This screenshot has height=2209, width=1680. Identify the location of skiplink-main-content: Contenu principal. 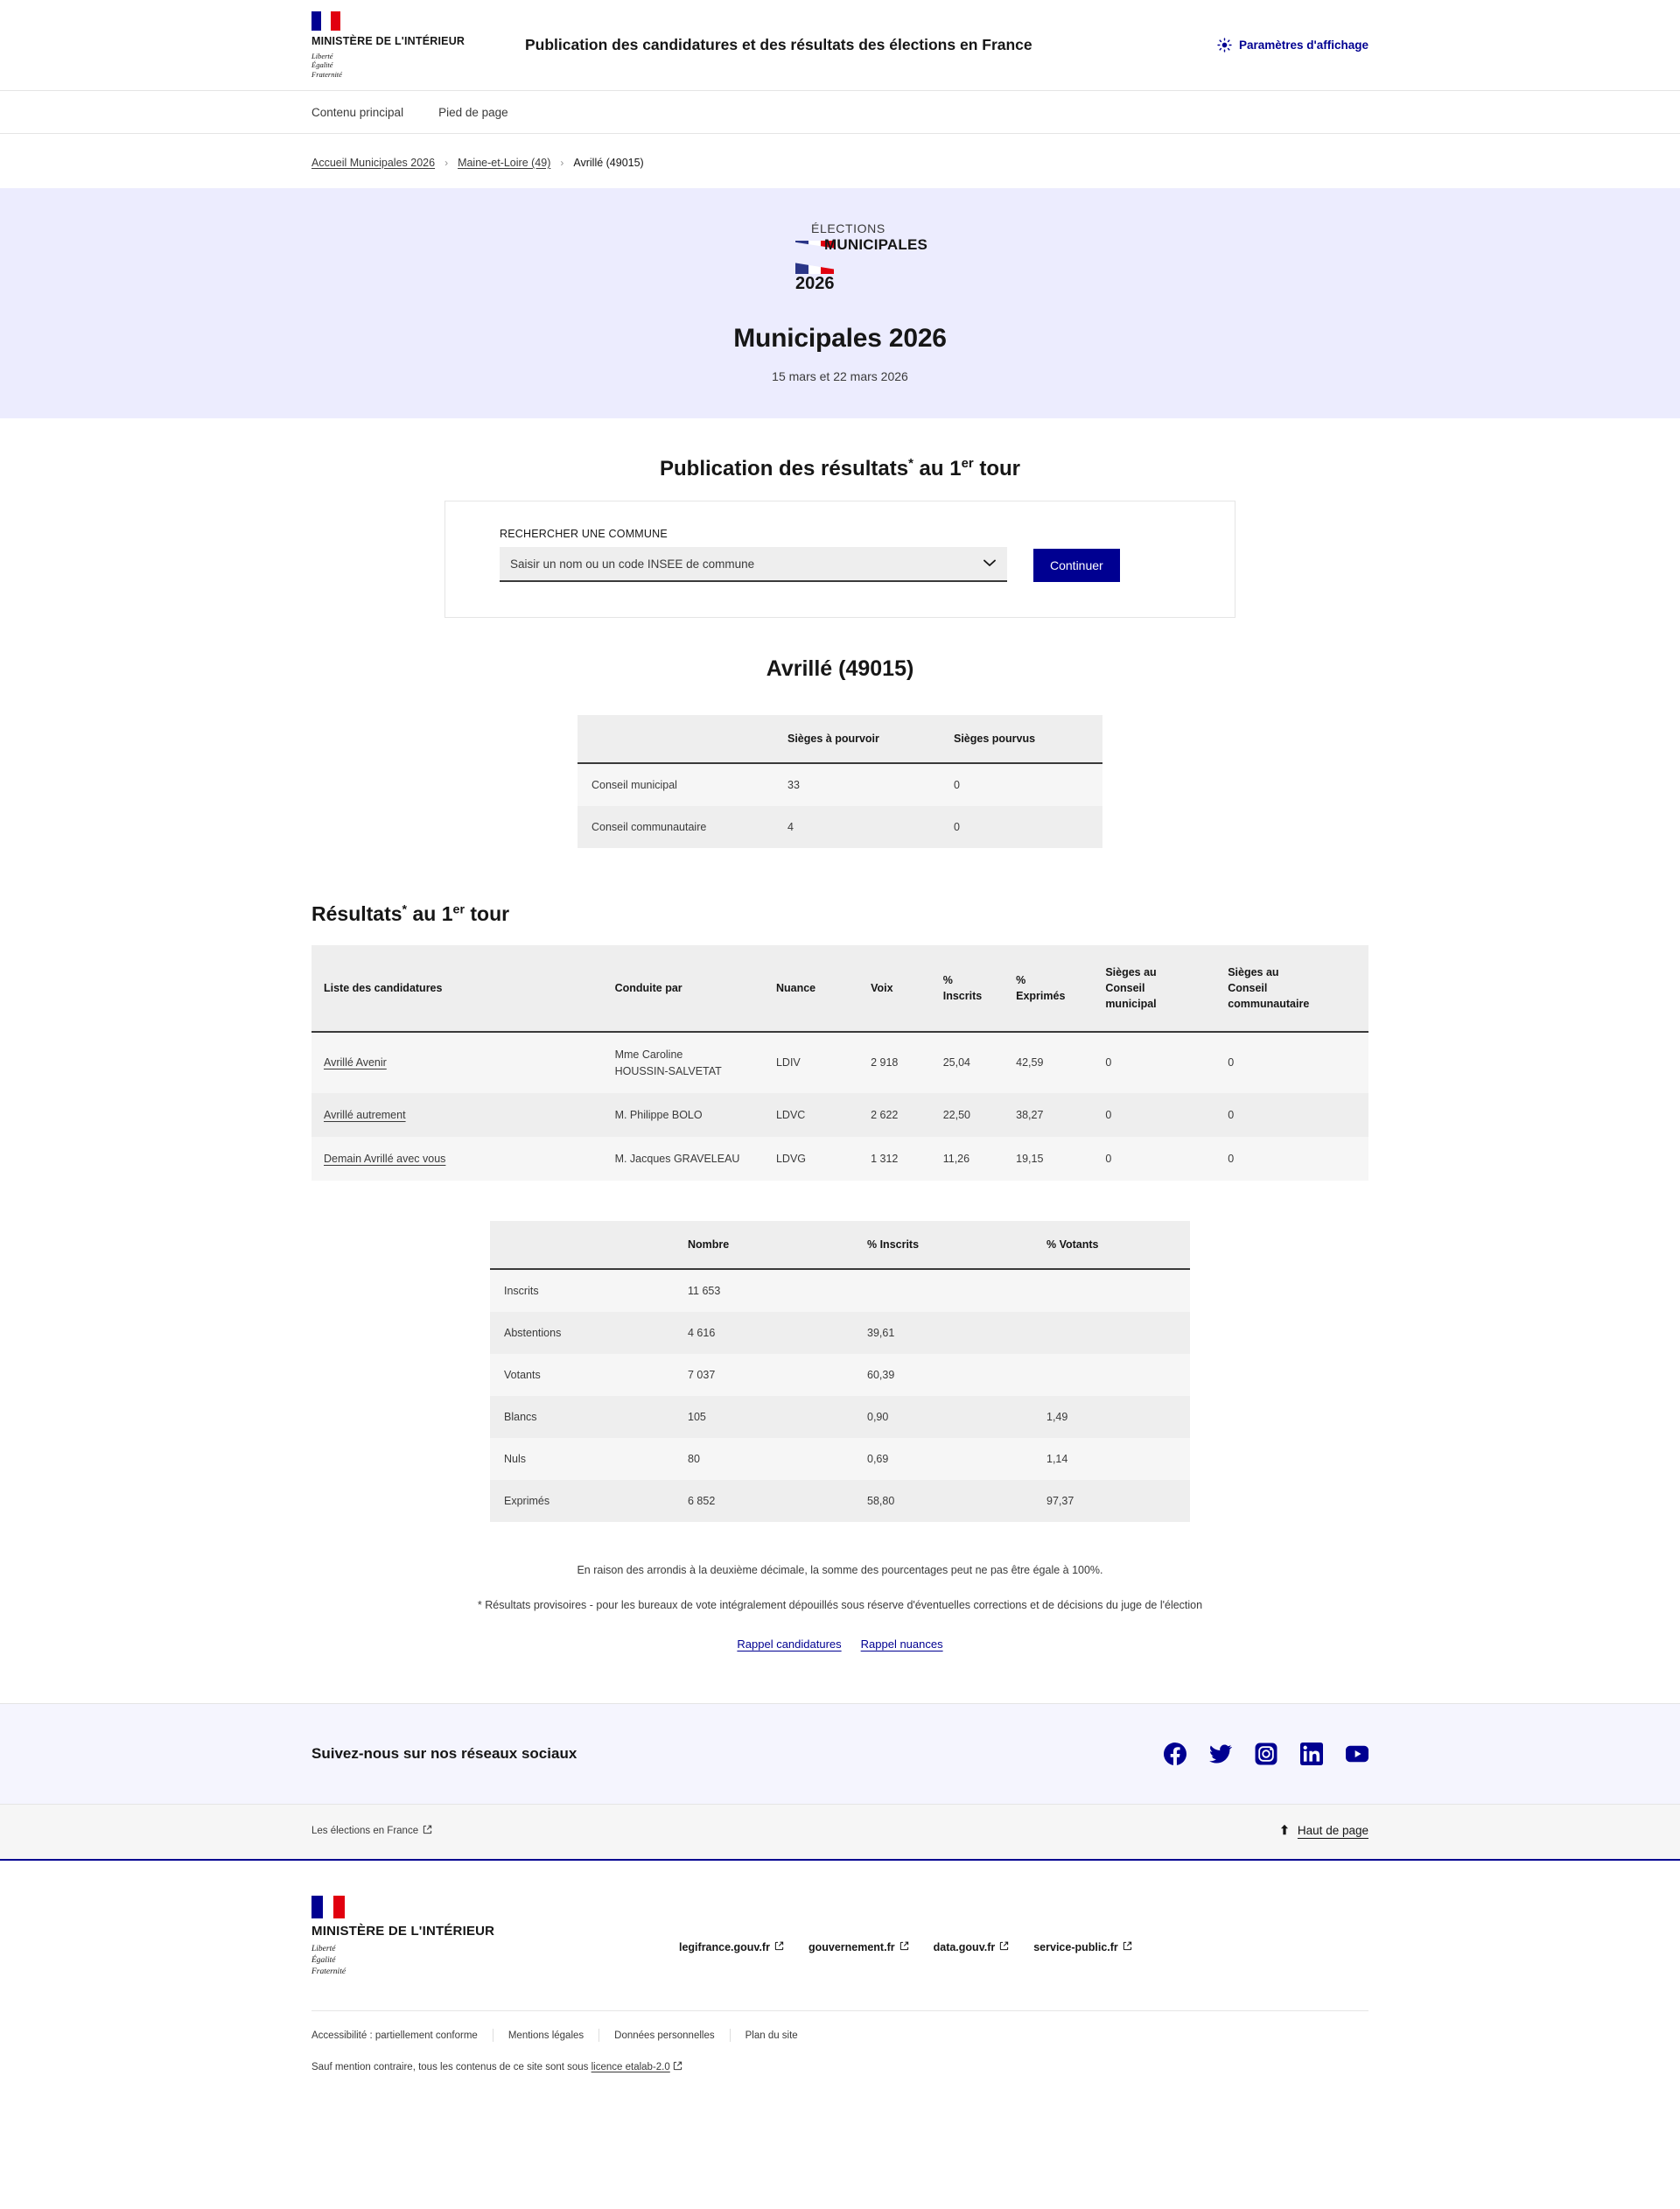
(358, 112).